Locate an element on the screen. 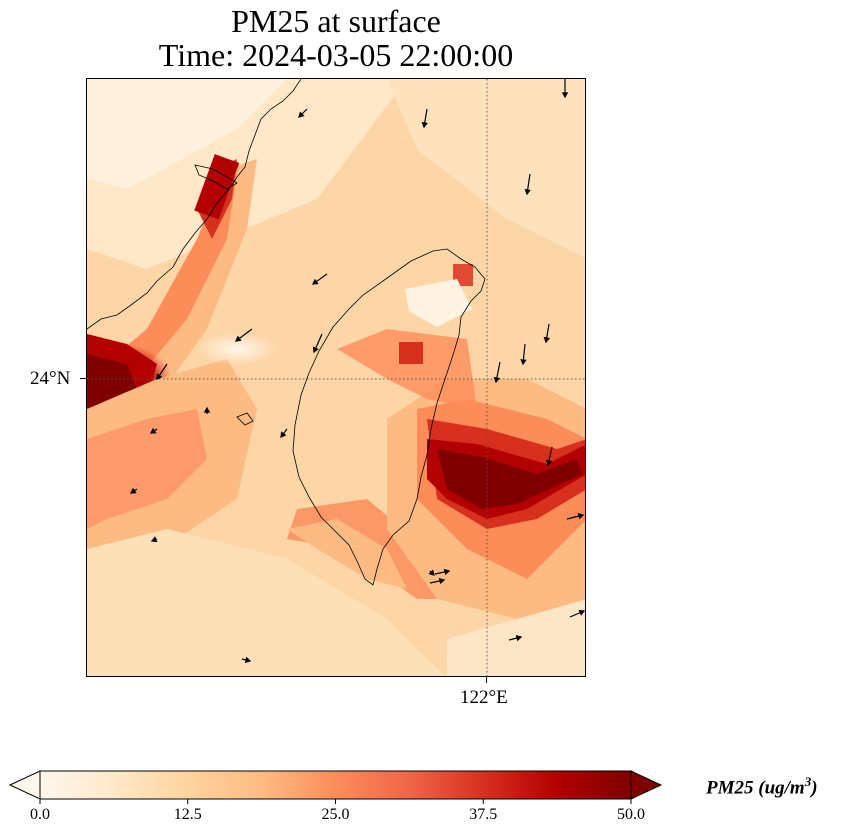 Image resolution: width=843 pixels, height=836 pixels. colorbar-gradient is located at coordinates (335, 785).